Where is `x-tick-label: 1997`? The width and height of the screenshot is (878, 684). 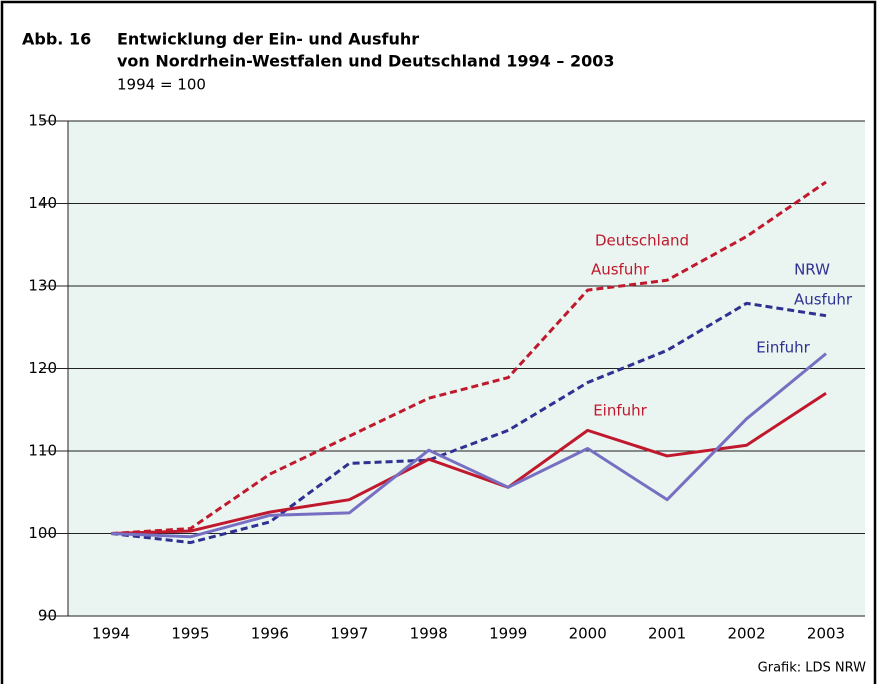
x-tick-label: 1997 is located at coordinates (349, 634).